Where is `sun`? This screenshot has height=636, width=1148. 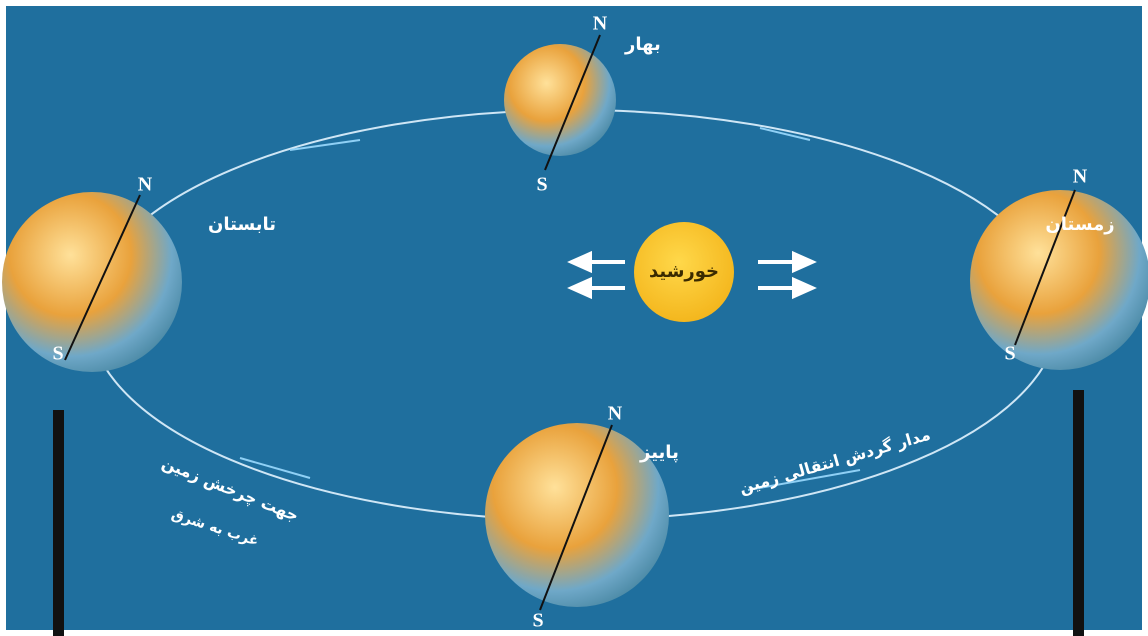
sun is located at coordinates (684, 272).